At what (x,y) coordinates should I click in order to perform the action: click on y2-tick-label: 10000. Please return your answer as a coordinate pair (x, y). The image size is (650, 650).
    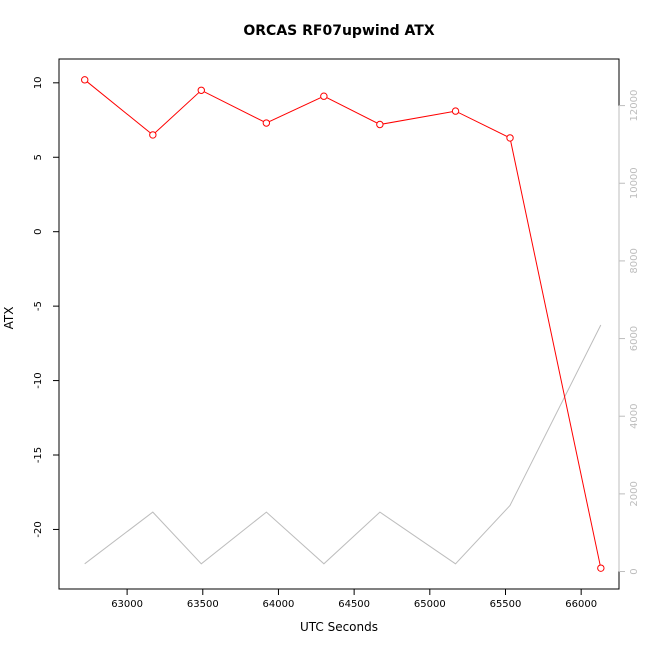
    Looking at the image, I should click on (634, 183).